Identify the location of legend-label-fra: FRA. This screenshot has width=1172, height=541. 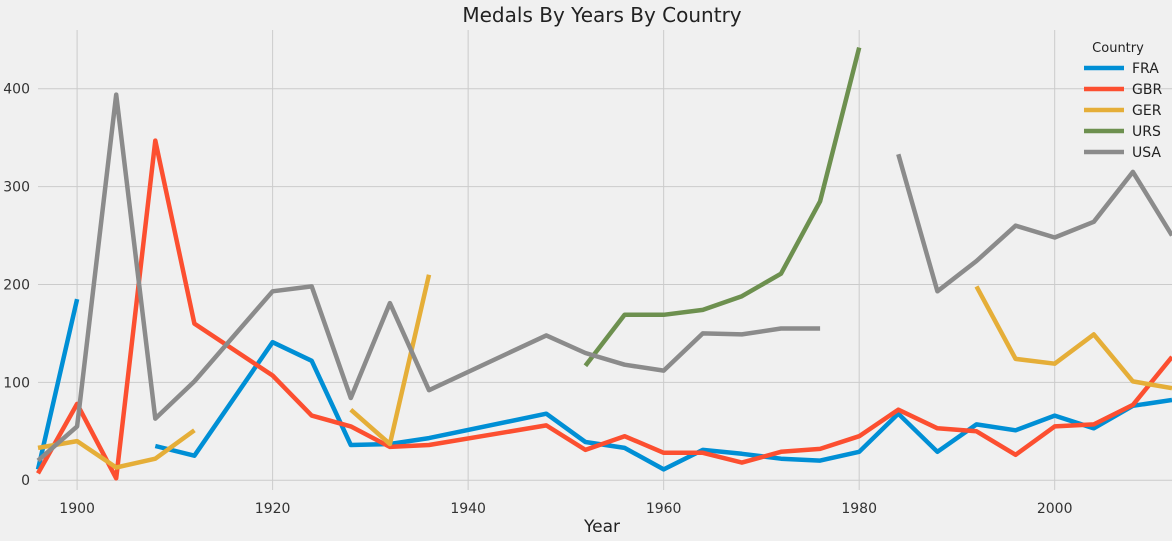
(1145, 69).